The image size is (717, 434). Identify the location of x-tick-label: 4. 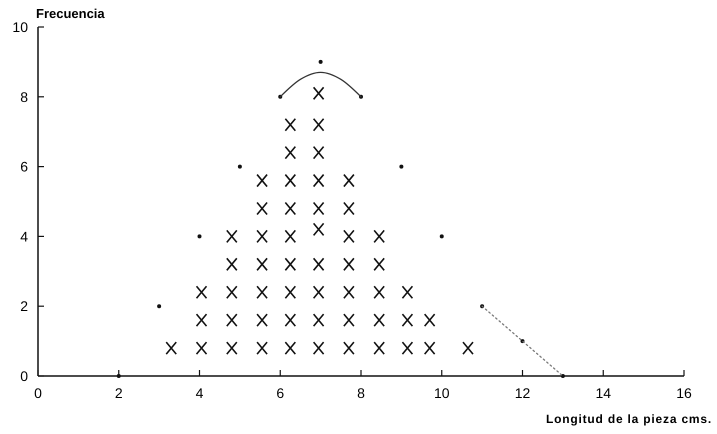
(200, 393).